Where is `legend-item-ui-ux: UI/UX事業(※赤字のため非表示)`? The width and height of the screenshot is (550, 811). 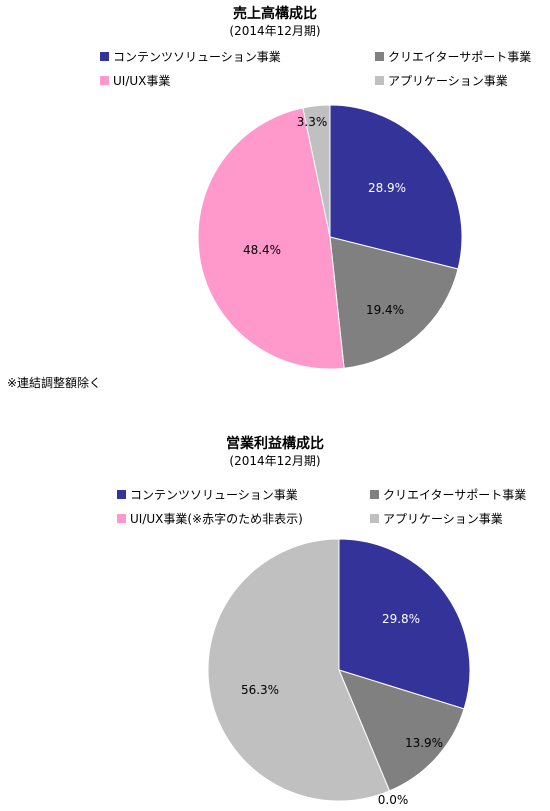 legend-item-ui-ux: UI/UX事業(※赤字のため非表示) is located at coordinates (210, 519).